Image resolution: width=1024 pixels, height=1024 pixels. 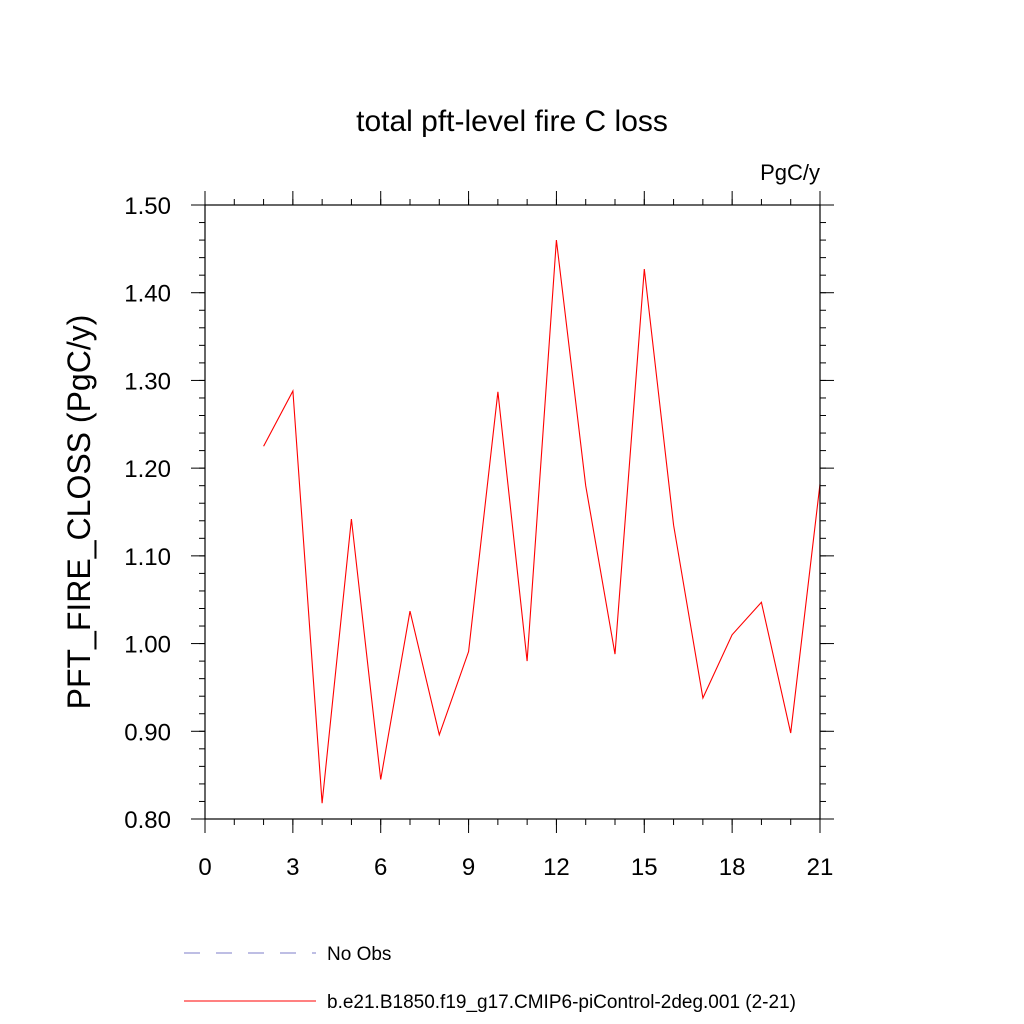 What do you see at coordinates (292, 867) in the screenshot?
I see `x-tick-label: 3` at bounding box center [292, 867].